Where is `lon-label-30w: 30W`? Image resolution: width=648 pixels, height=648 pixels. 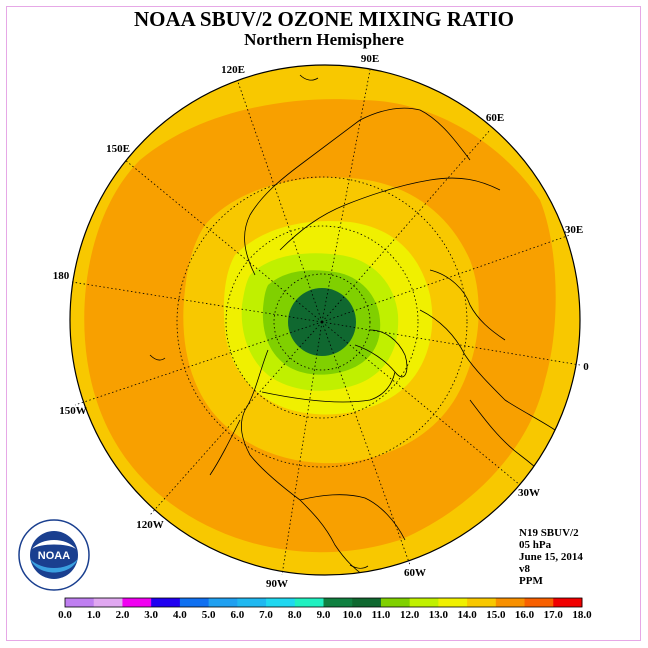 lon-label-30w: 30W is located at coordinates (529, 493).